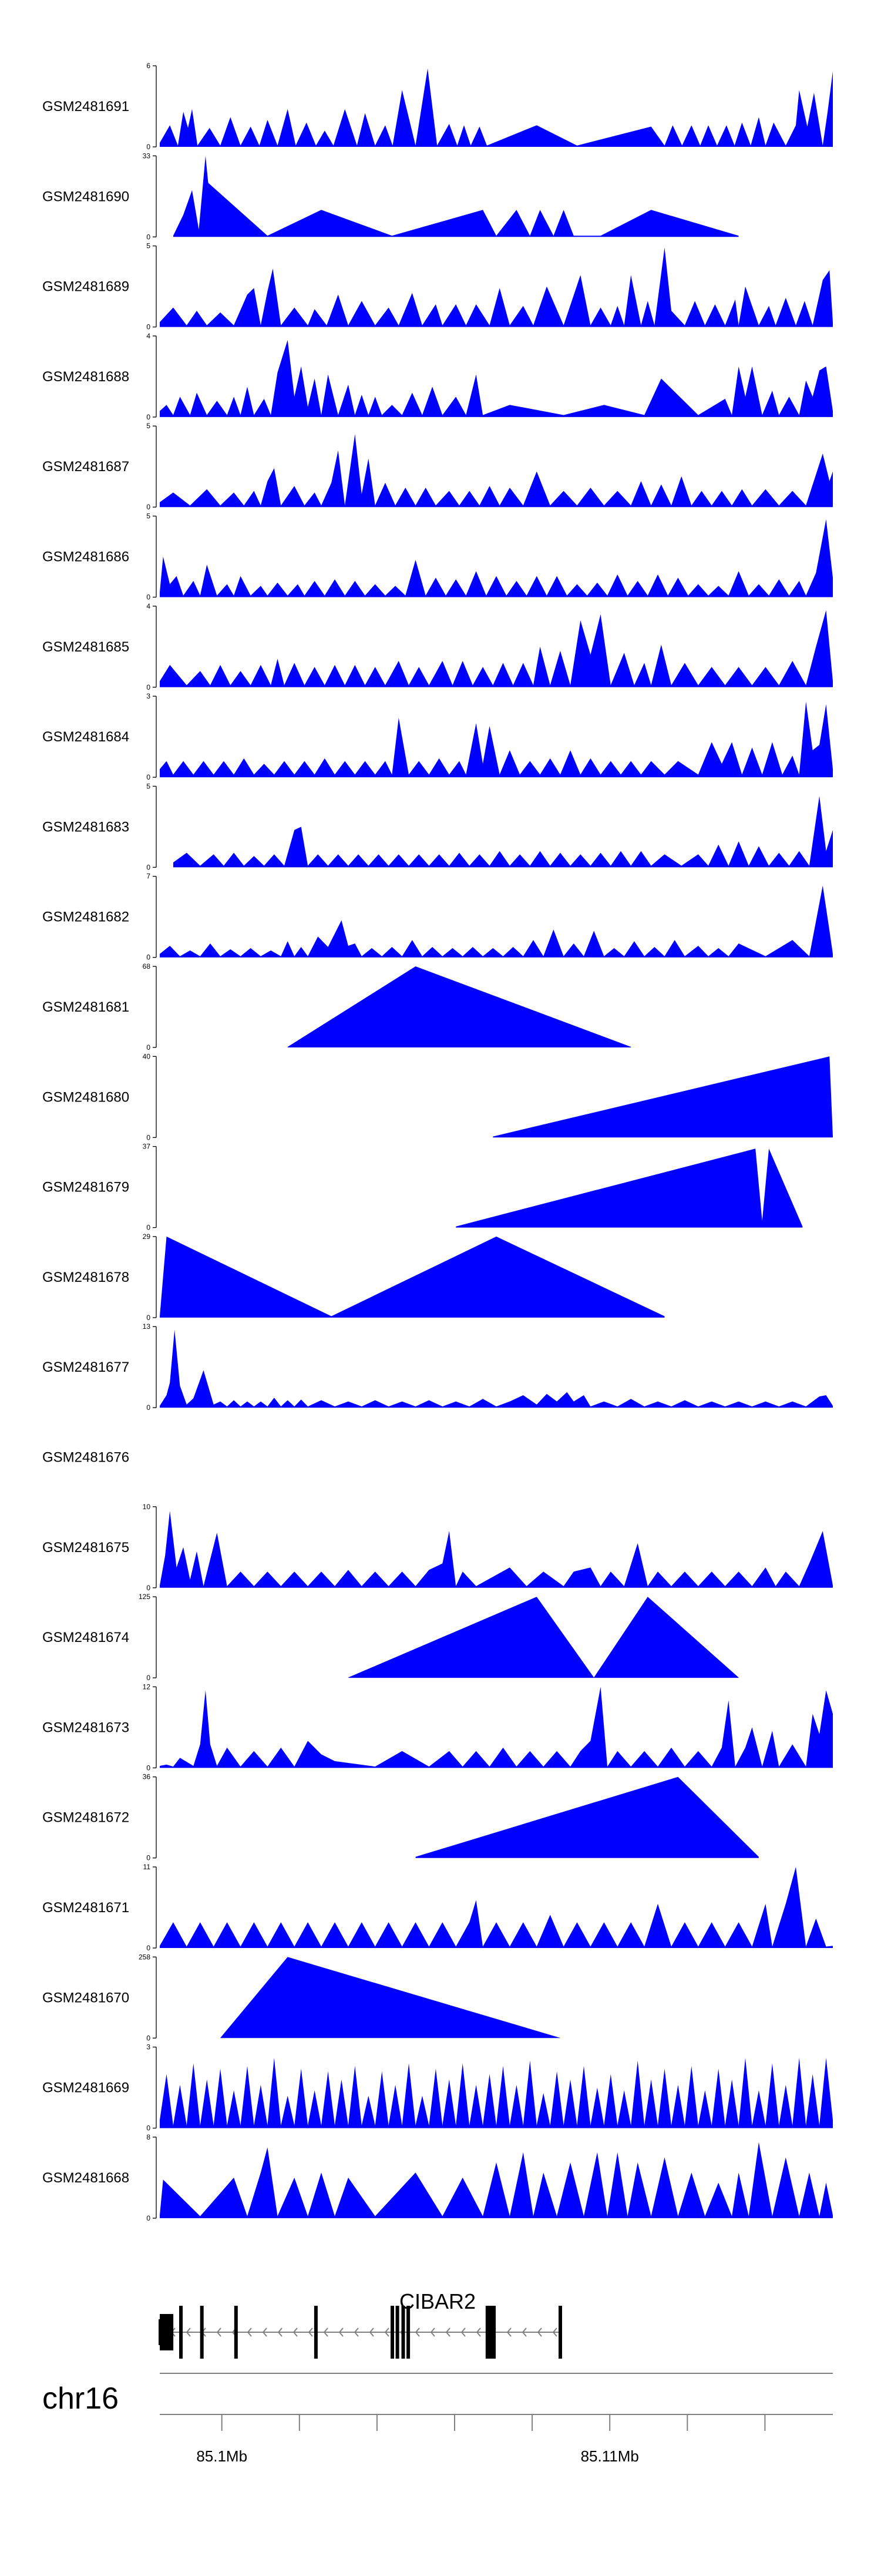 The image size is (881, 2576). What do you see at coordinates (438, 1367) in the screenshot?
I see `track-GSM2481677: GSM2481677 13 0` at bounding box center [438, 1367].